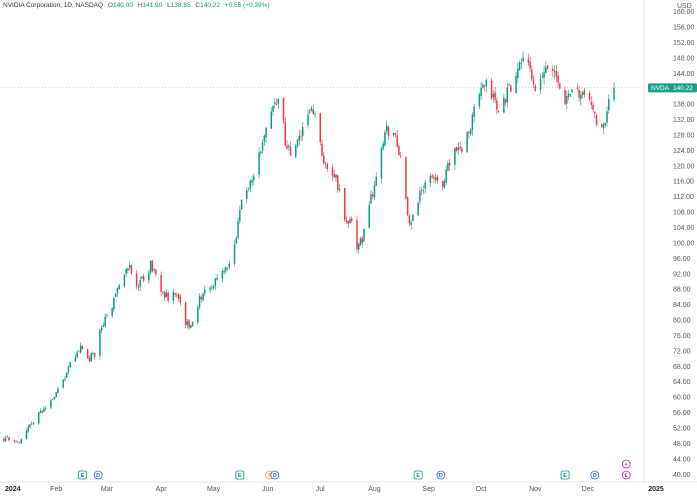 The image size is (697, 500). I want to click on last-price-tag: NVDA 140.22, so click(672, 88).